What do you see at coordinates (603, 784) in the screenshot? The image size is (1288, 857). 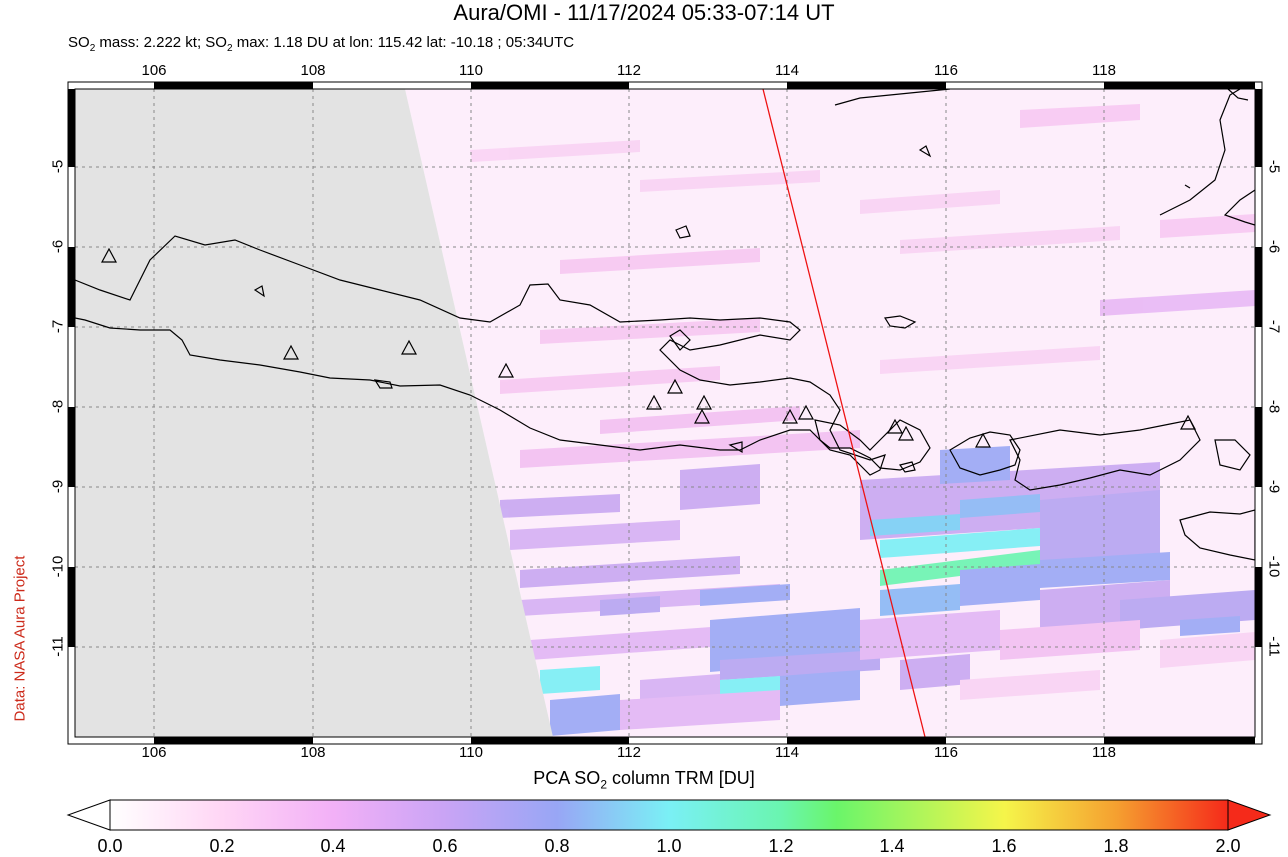 I see `colorbar-title-sub: 2` at bounding box center [603, 784].